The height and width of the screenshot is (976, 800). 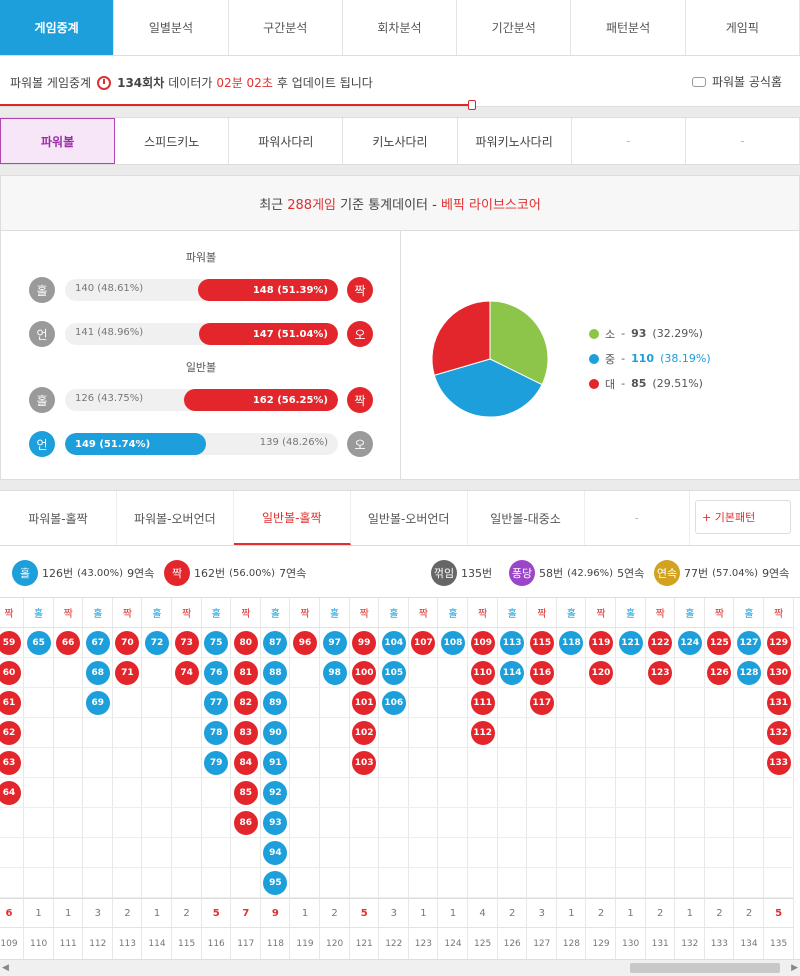 I want to click on round-number: 133, so click(x=719, y=944).